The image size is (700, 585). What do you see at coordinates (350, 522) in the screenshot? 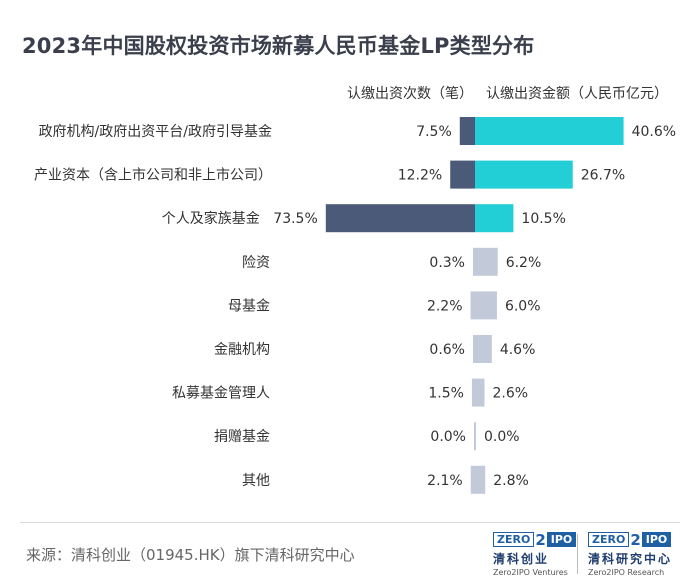
I see `footer-divider` at bounding box center [350, 522].